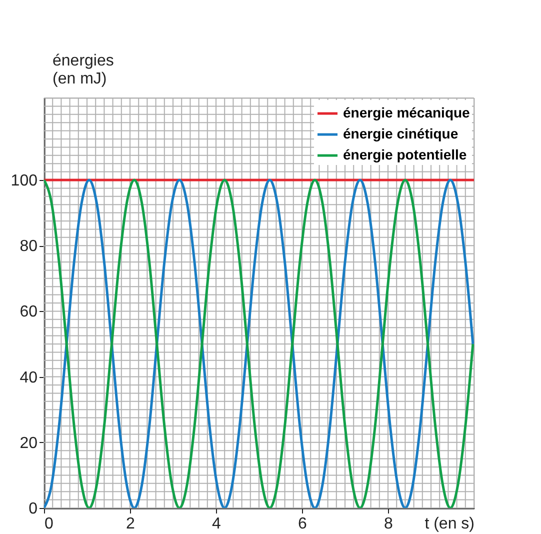 Image resolution: width=541 pixels, height=534 pixels. Describe the element at coordinates (49, 524) in the screenshot. I see `x-tick-label: 0` at that location.